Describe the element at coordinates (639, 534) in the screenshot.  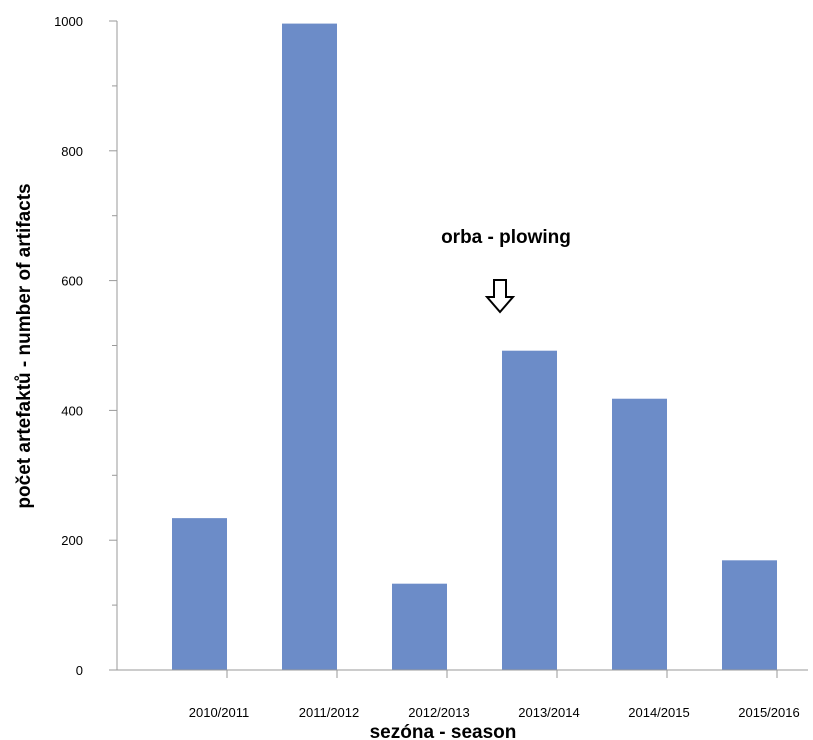
I see `bar-2014-2015` at that location.